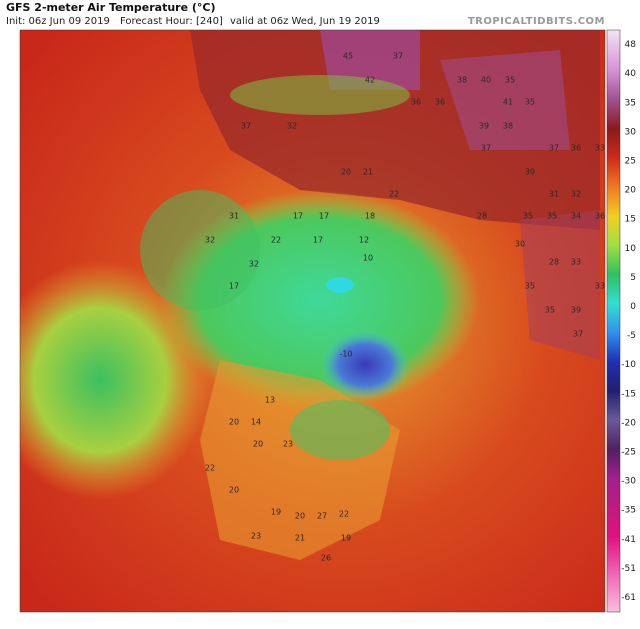  Describe the element at coordinates (628, 482) in the screenshot. I see `colorbar-tick-label: -30` at that location.